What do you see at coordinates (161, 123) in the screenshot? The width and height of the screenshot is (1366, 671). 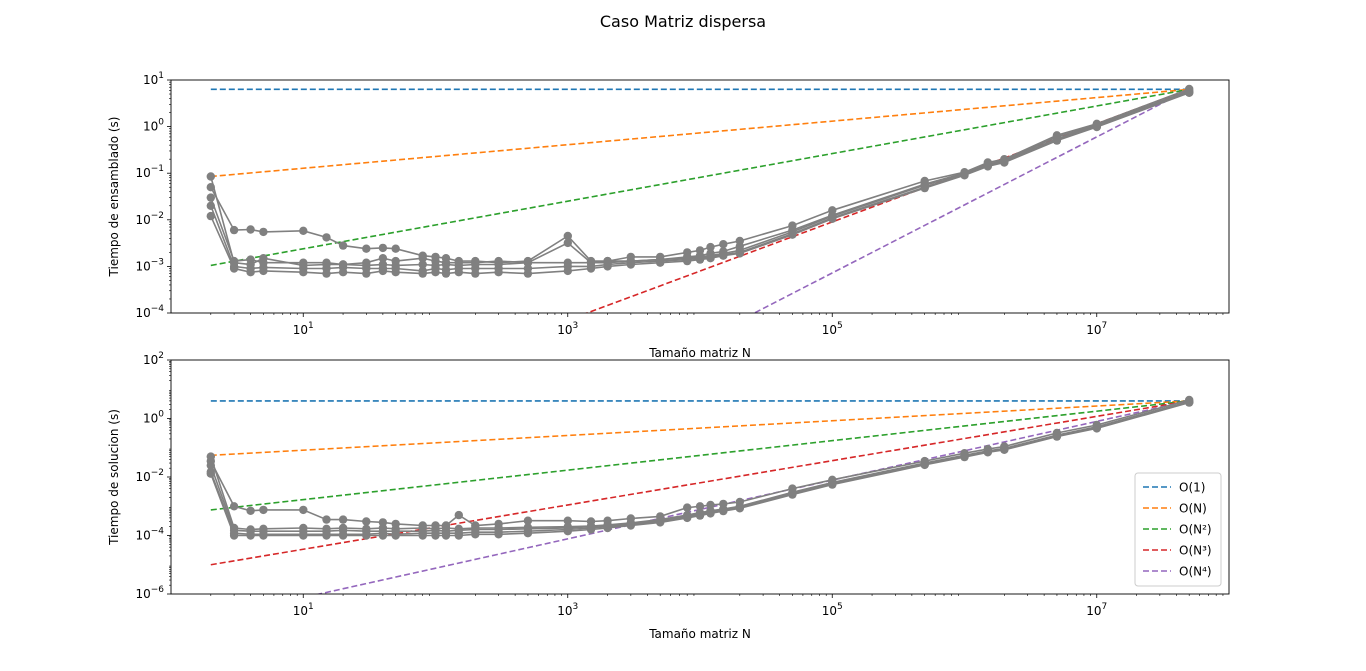 I see `y-tick-exponent: 0` at bounding box center [161, 123].